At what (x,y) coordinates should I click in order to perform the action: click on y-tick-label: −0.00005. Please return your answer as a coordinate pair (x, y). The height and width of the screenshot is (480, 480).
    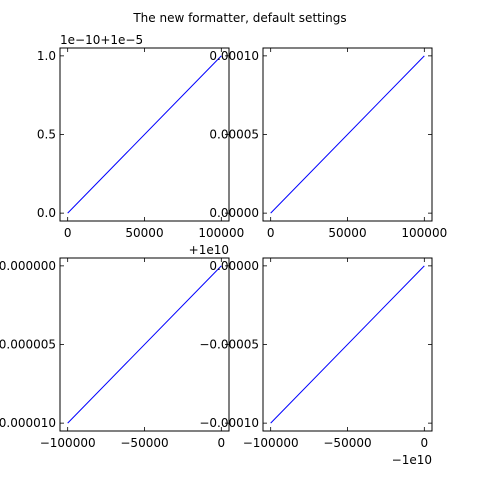
    Looking at the image, I should click on (229, 345).